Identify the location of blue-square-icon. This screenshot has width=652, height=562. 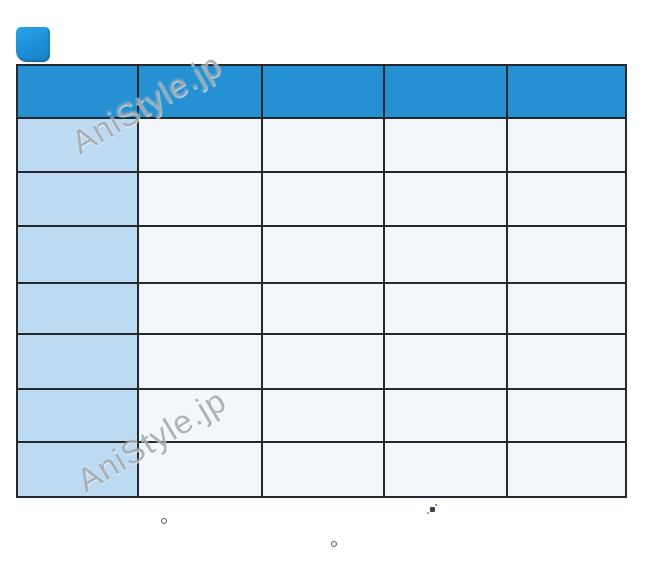
(33, 44).